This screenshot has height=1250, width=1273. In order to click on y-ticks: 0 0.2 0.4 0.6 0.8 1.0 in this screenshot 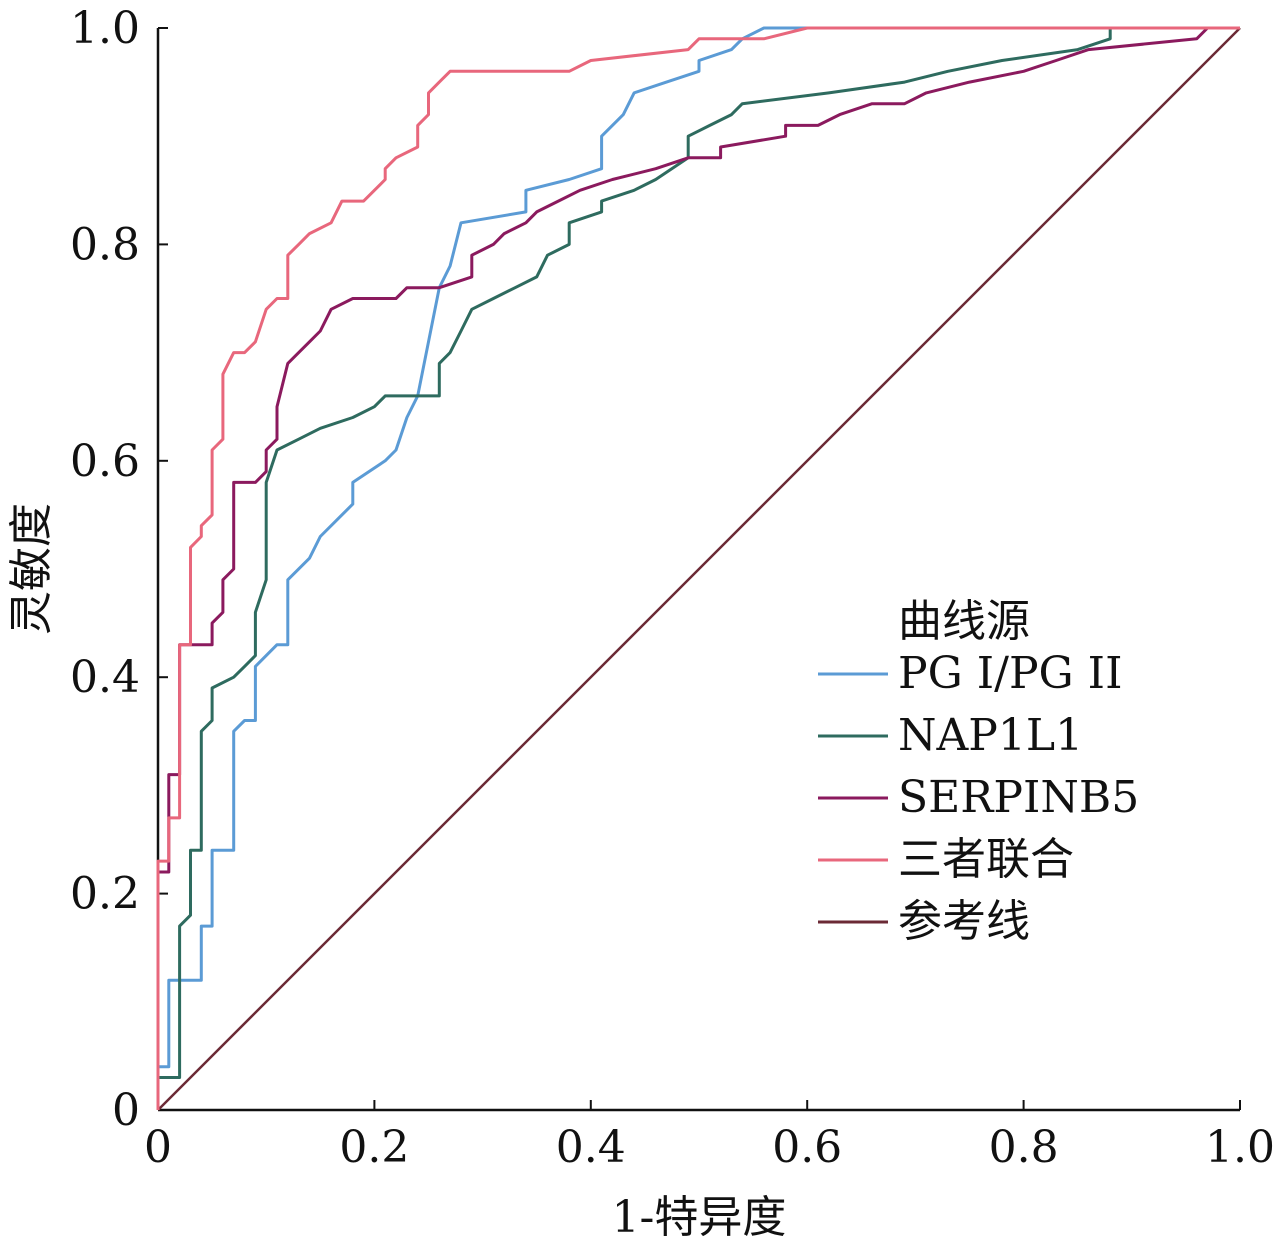, I will do `click(119, 569)`.